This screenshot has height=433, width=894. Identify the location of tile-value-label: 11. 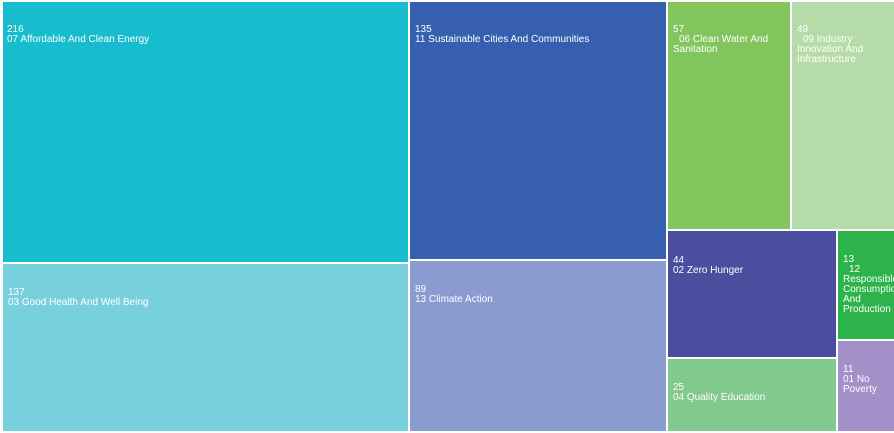
(848, 369).